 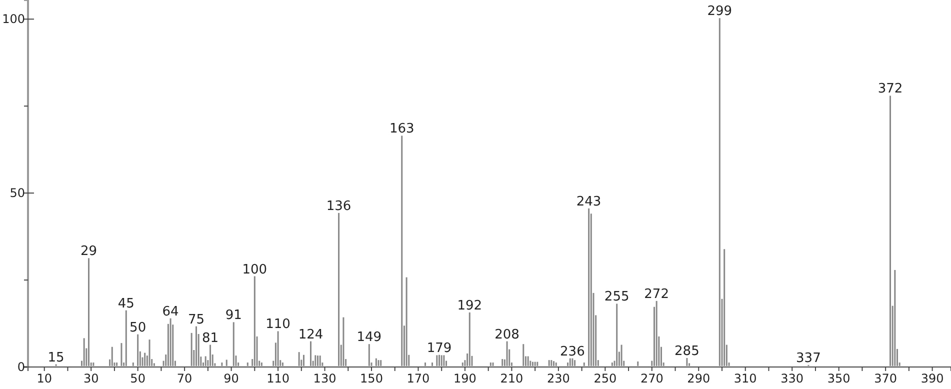 I want to click on annotation: 285, so click(x=687, y=351).